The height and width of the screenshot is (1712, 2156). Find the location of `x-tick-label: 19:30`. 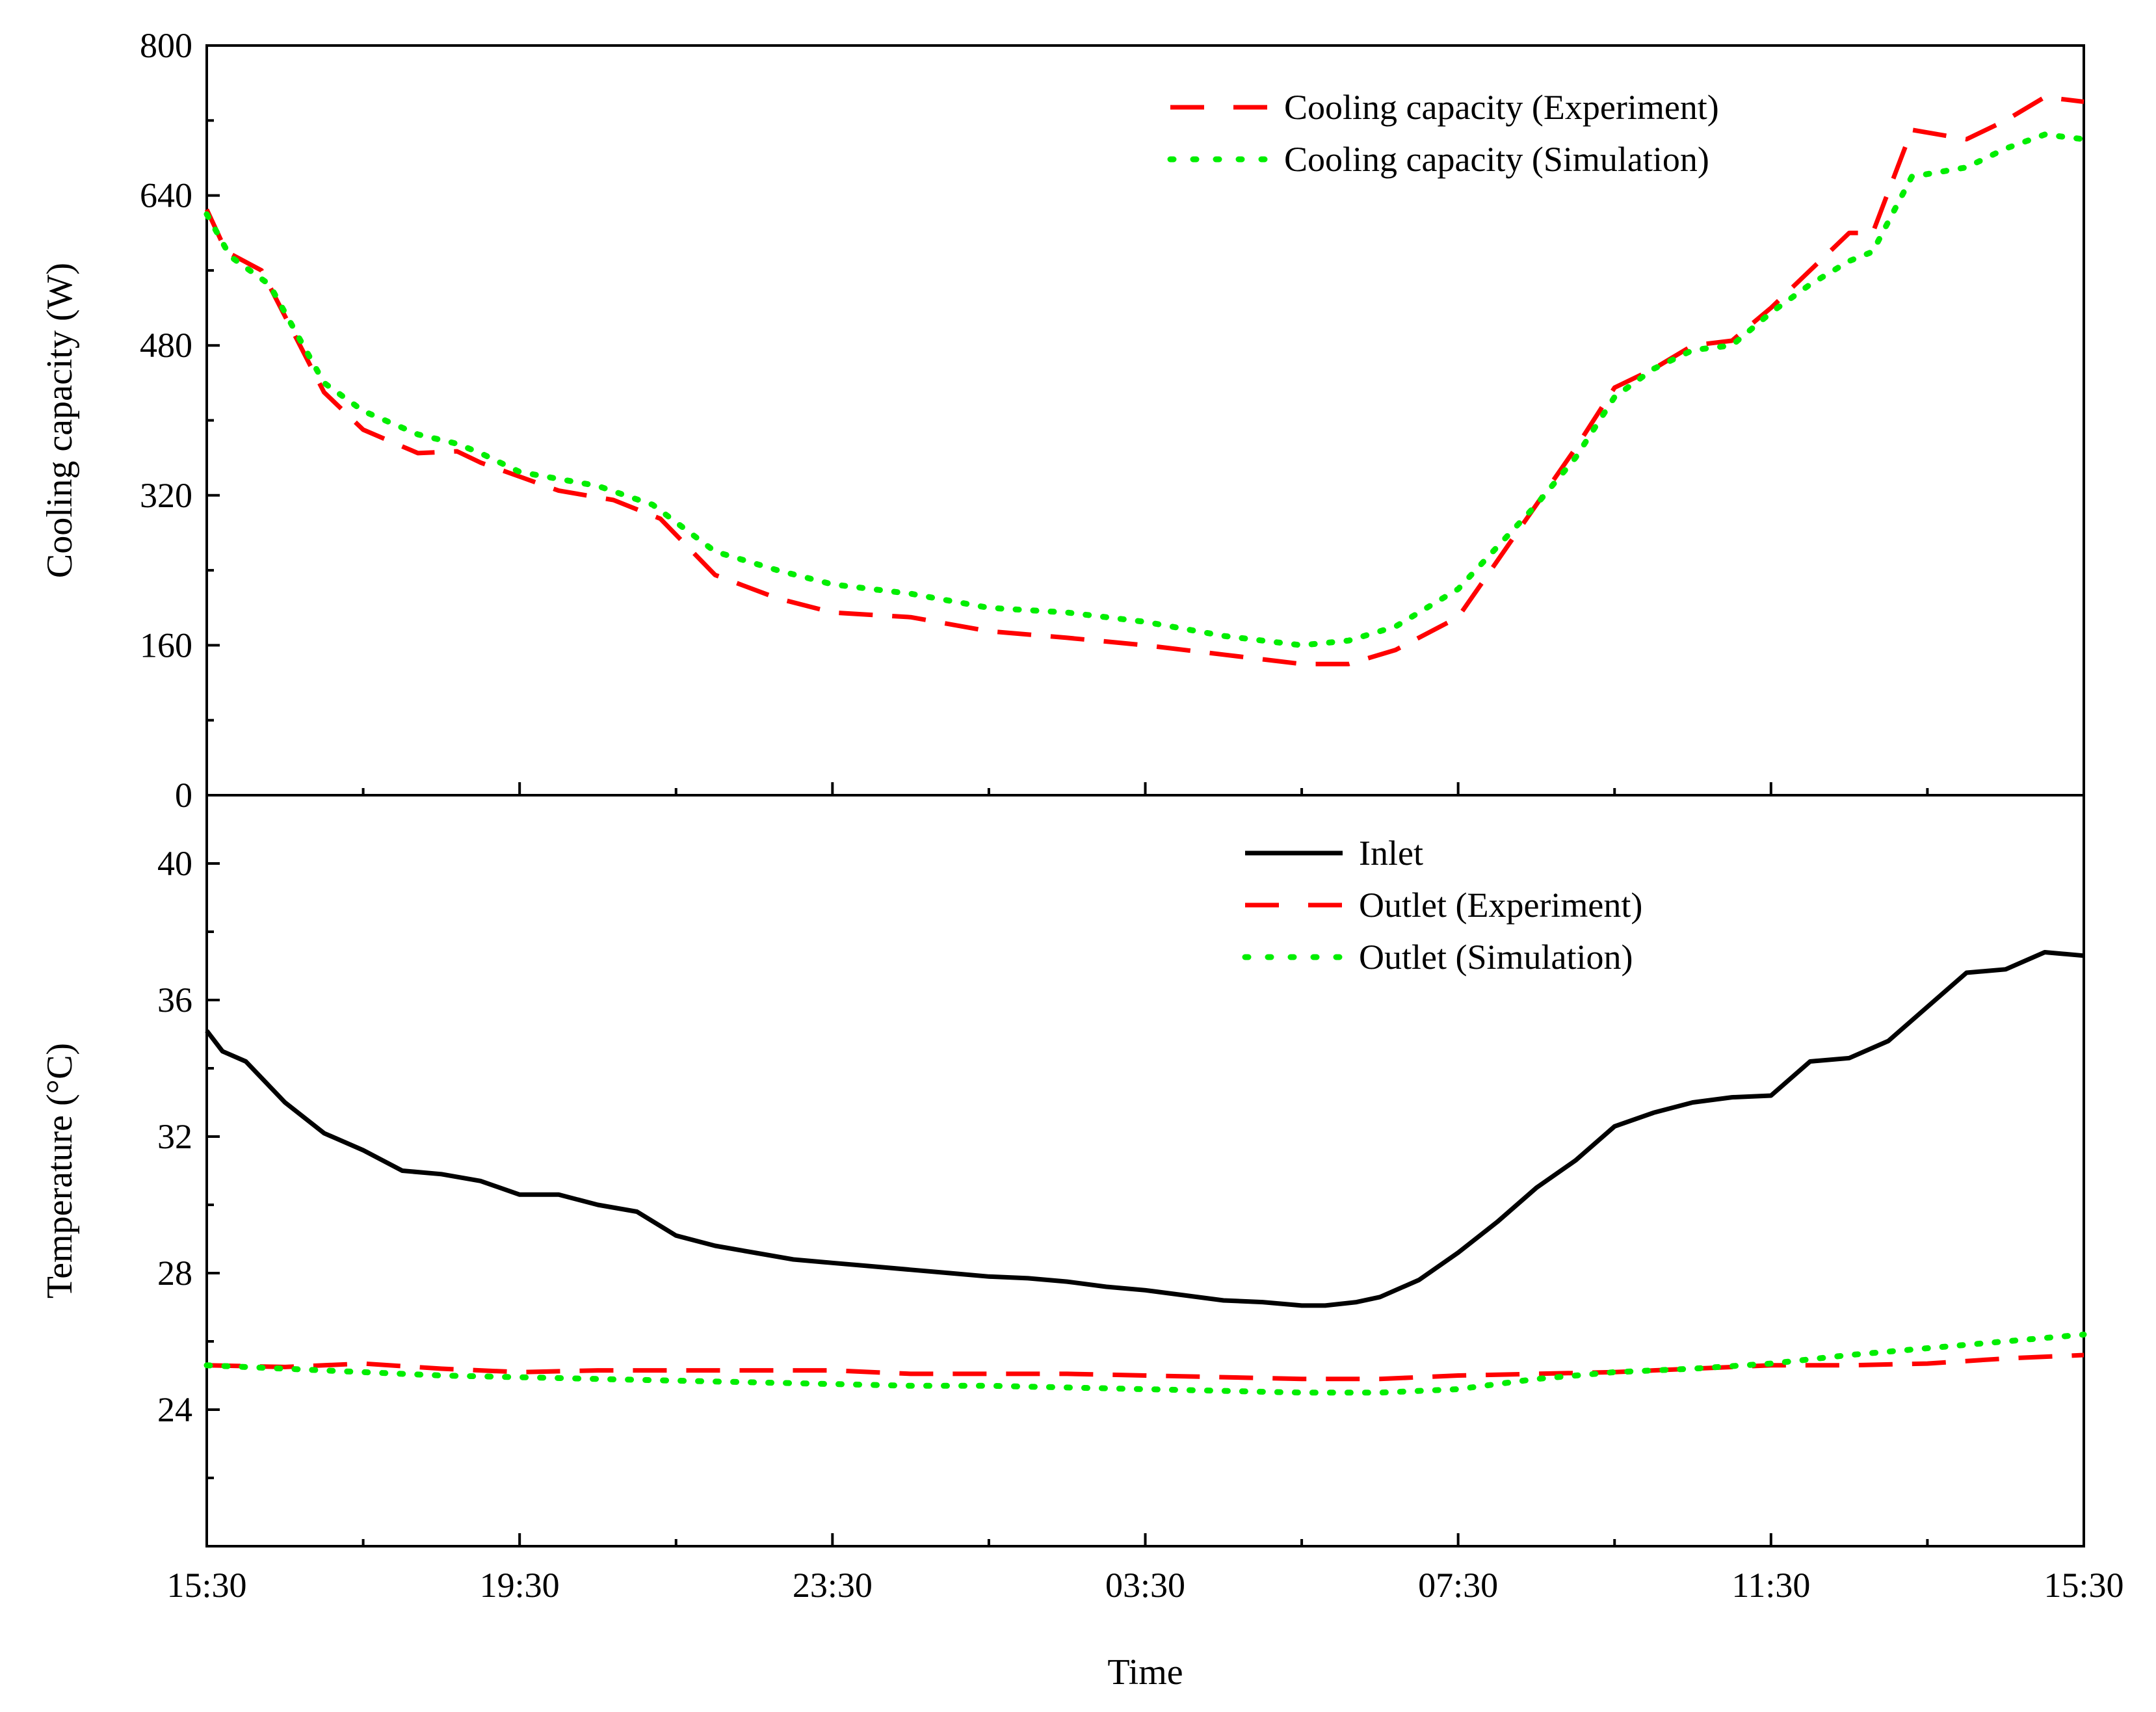

x-tick-label: 19:30 is located at coordinates (520, 1585).